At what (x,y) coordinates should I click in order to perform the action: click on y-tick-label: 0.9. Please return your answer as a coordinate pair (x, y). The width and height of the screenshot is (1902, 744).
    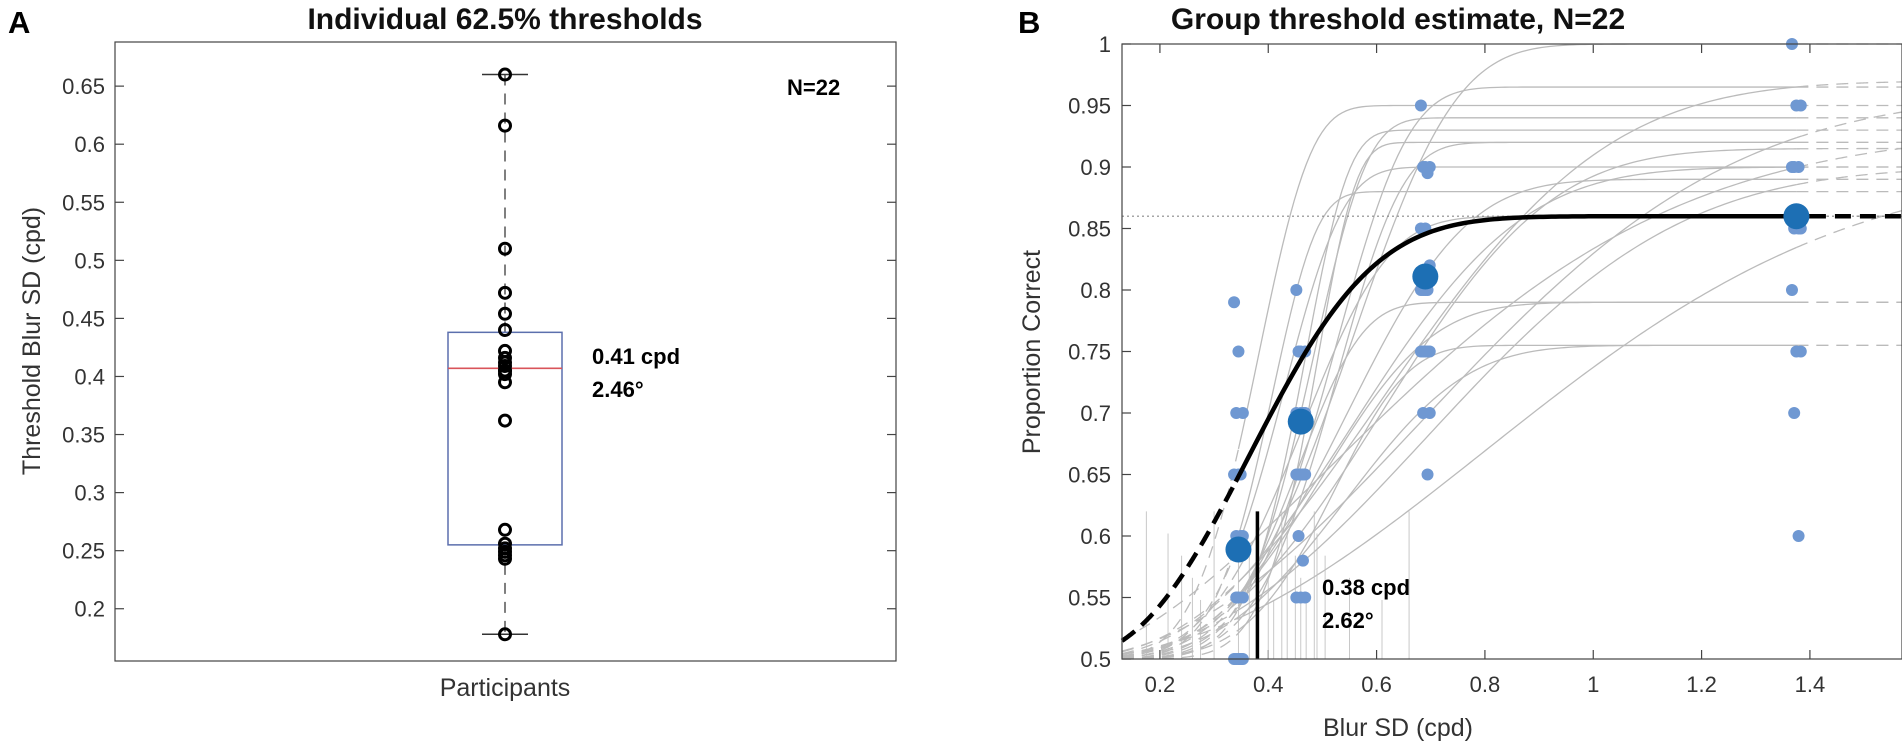
    Looking at the image, I should click on (1095, 167).